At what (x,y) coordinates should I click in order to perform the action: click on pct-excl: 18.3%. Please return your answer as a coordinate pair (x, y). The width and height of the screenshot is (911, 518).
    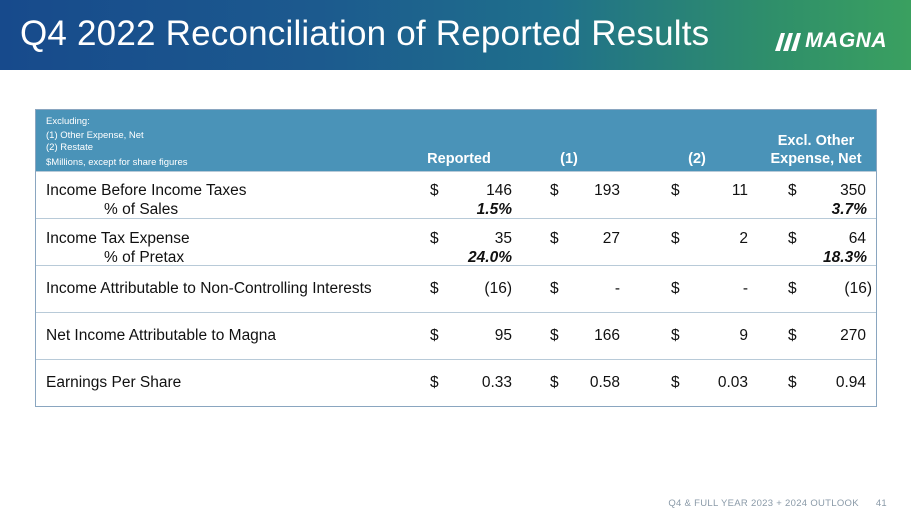
    Looking at the image, I should click on (845, 257).